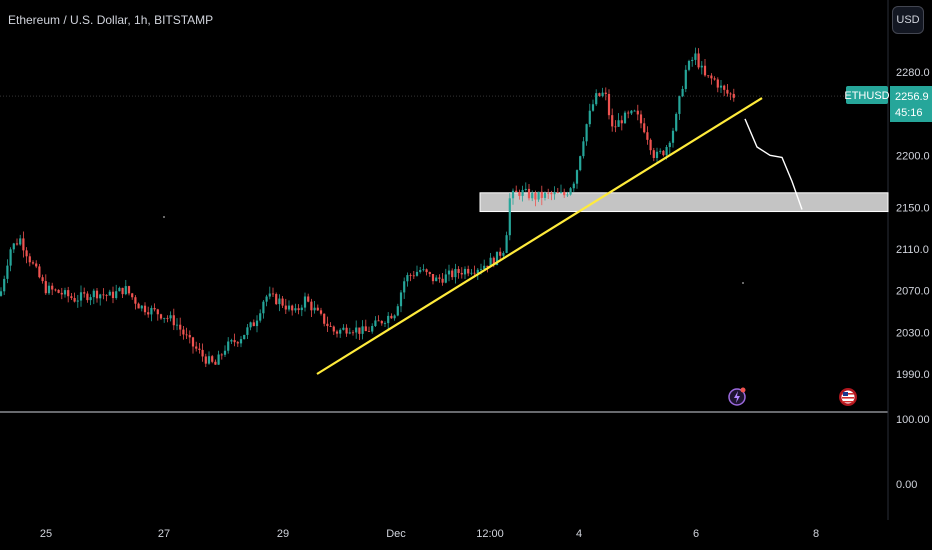 The width and height of the screenshot is (932, 550). What do you see at coordinates (737, 396) in the screenshot?
I see `lightning-icon` at bounding box center [737, 396].